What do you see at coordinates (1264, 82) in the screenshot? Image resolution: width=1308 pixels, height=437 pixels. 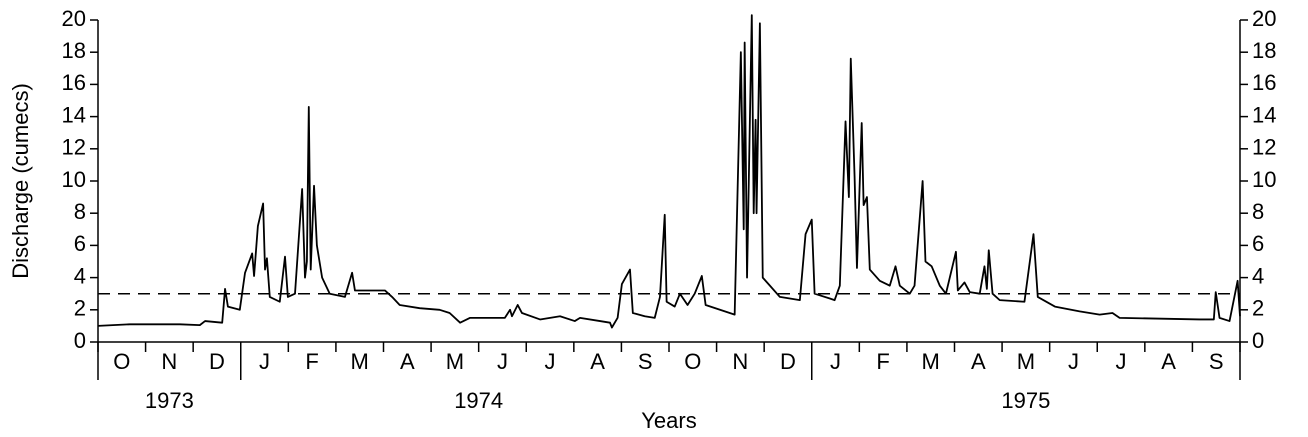 I see `y2-tick-label: 16` at bounding box center [1264, 82].